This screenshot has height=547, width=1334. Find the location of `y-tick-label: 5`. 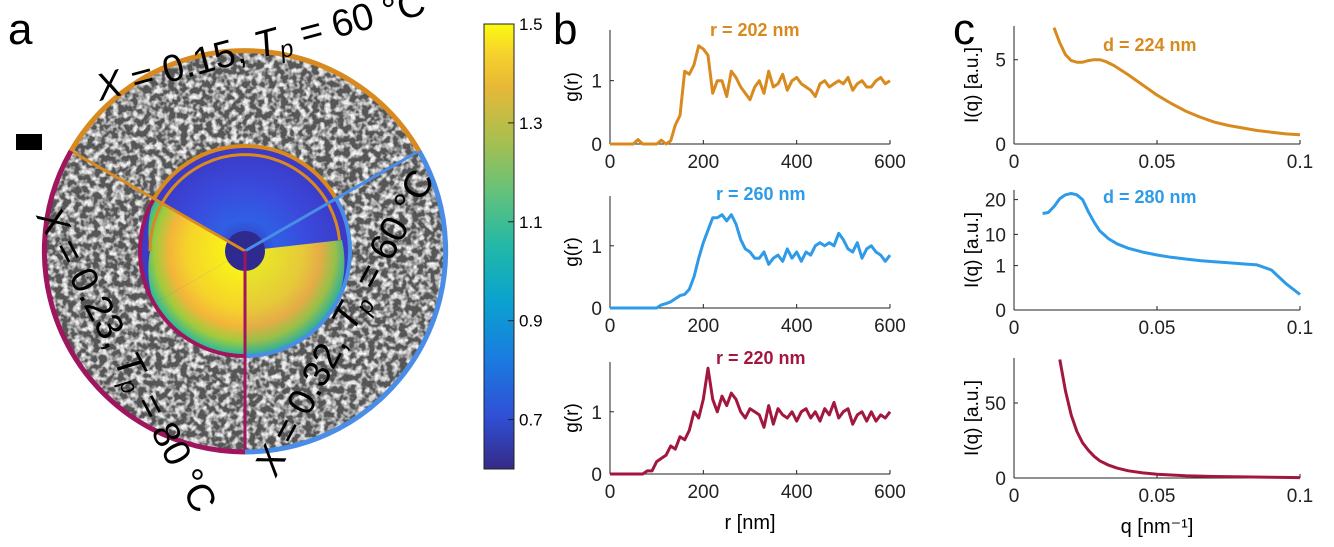

y-tick-label: 5 is located at coordinates (1000, 61).